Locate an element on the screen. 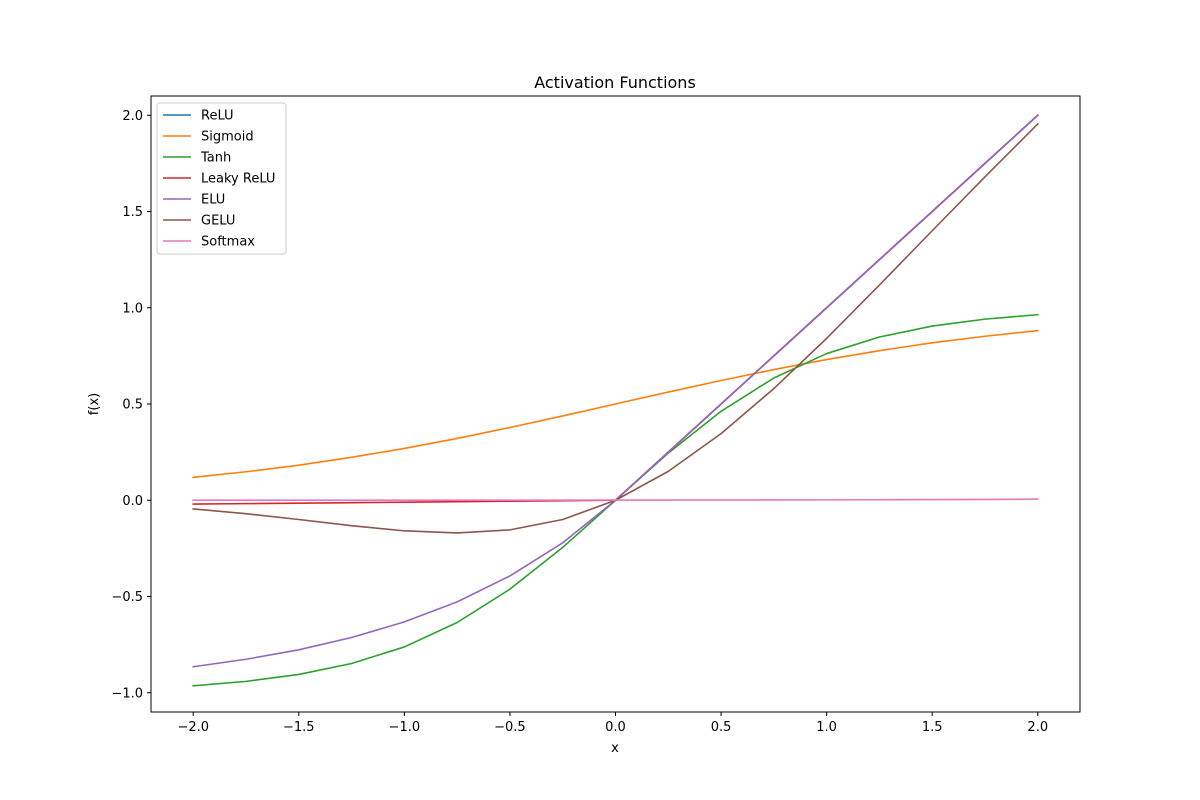  legend-label-sigmoid: Sigmoid is located at coordinates (227, 137).